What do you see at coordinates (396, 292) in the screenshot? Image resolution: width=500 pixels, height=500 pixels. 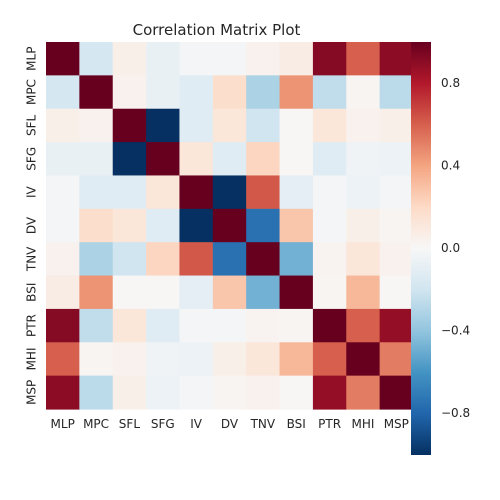 I see `heatmap-cell-bsi-msp` at bounding box center [396, 292].